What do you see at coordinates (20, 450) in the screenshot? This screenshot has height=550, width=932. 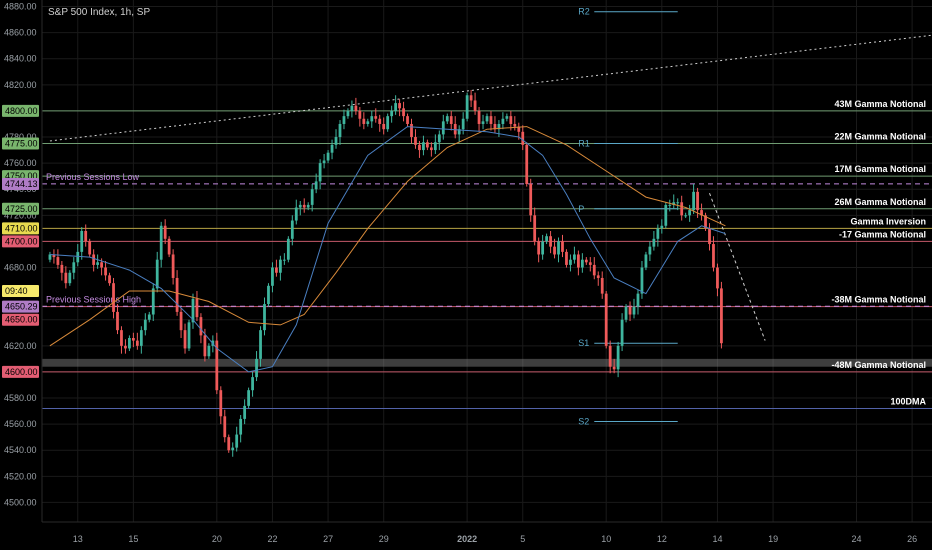 I see `y-tick-label: 4540.00` at bounding box center [20, 450].